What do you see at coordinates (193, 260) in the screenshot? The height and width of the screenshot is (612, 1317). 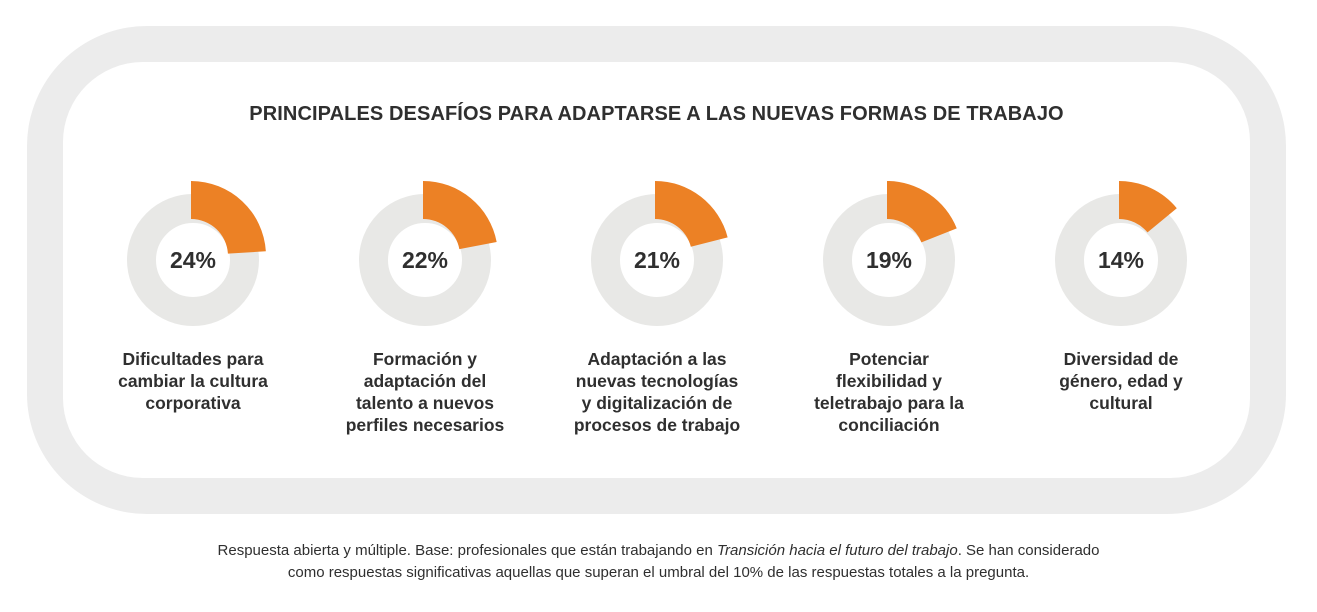 I see `percentage-label: 24%` at bounding box center [193, 260].